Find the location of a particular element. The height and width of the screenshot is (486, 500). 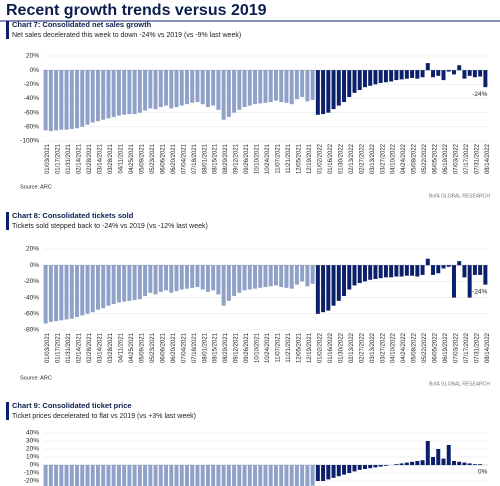

x-tick-label: 01/03/2021 is located at coordinates (48, 158).